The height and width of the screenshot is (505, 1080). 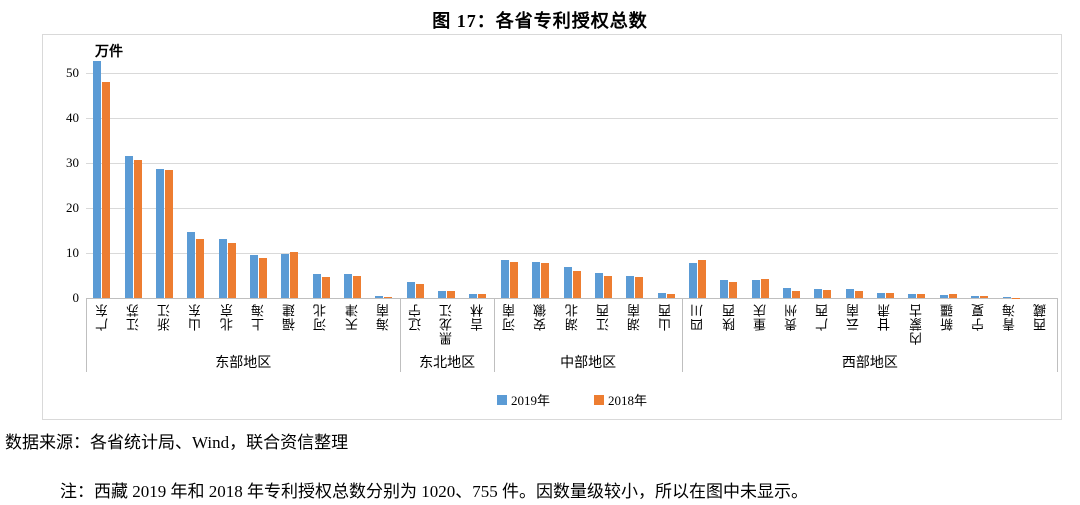 What do you see at coordinates (294, 275) in the screenshot?
I see `bar-2018年-福建` at bounding box center [294, 275].